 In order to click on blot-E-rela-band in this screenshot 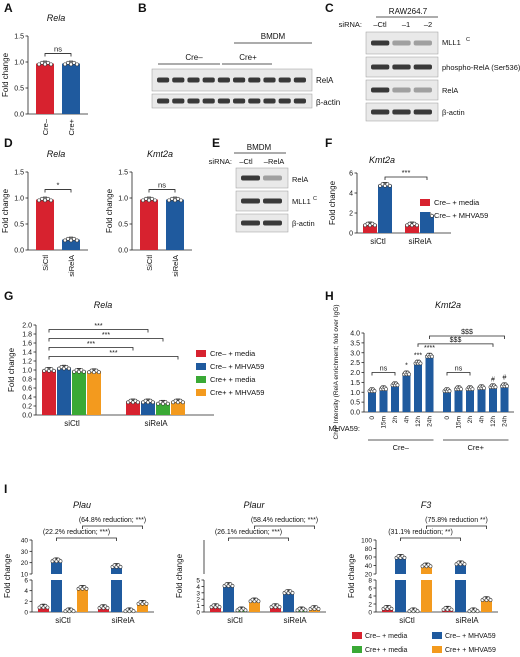, I will do `click(250, 178)`.